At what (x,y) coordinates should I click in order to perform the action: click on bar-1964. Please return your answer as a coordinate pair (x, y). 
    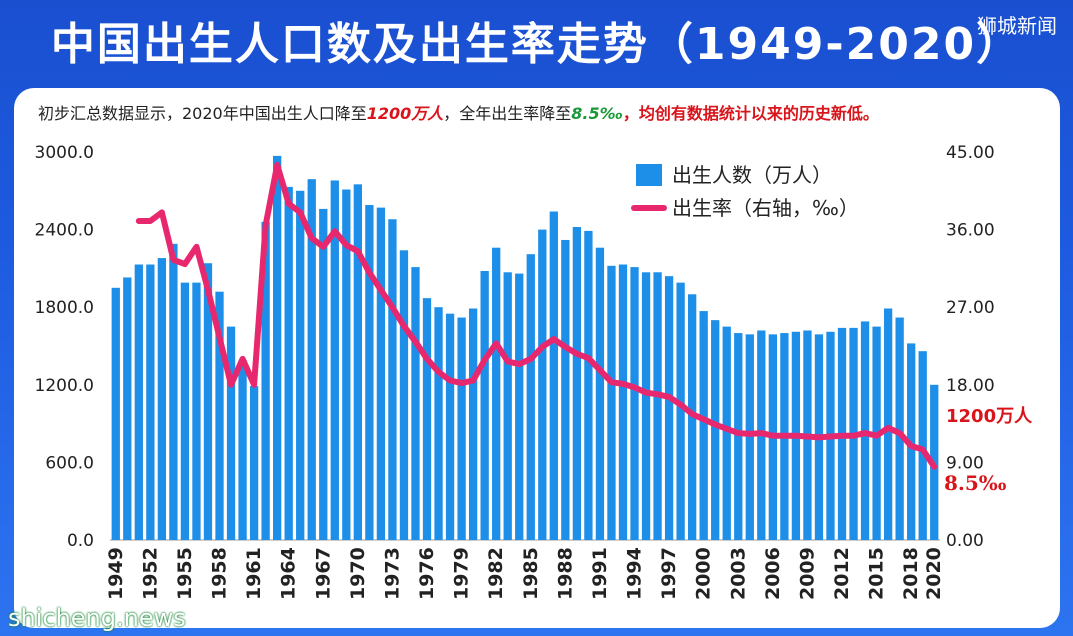
    Looking at the image, I should click on (288, 363).